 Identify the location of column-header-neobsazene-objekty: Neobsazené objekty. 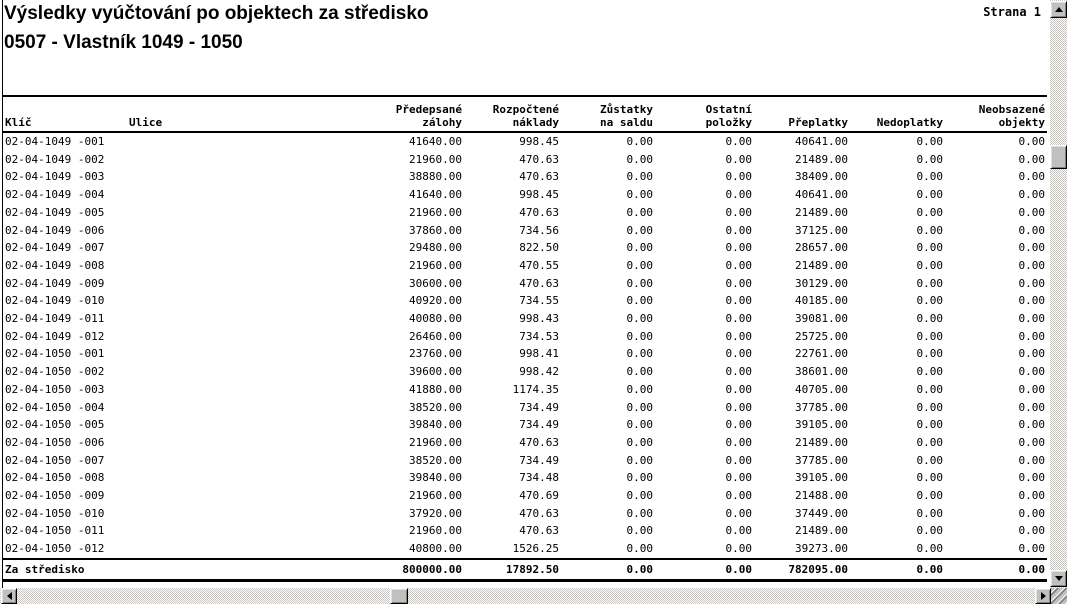
(996, 114).